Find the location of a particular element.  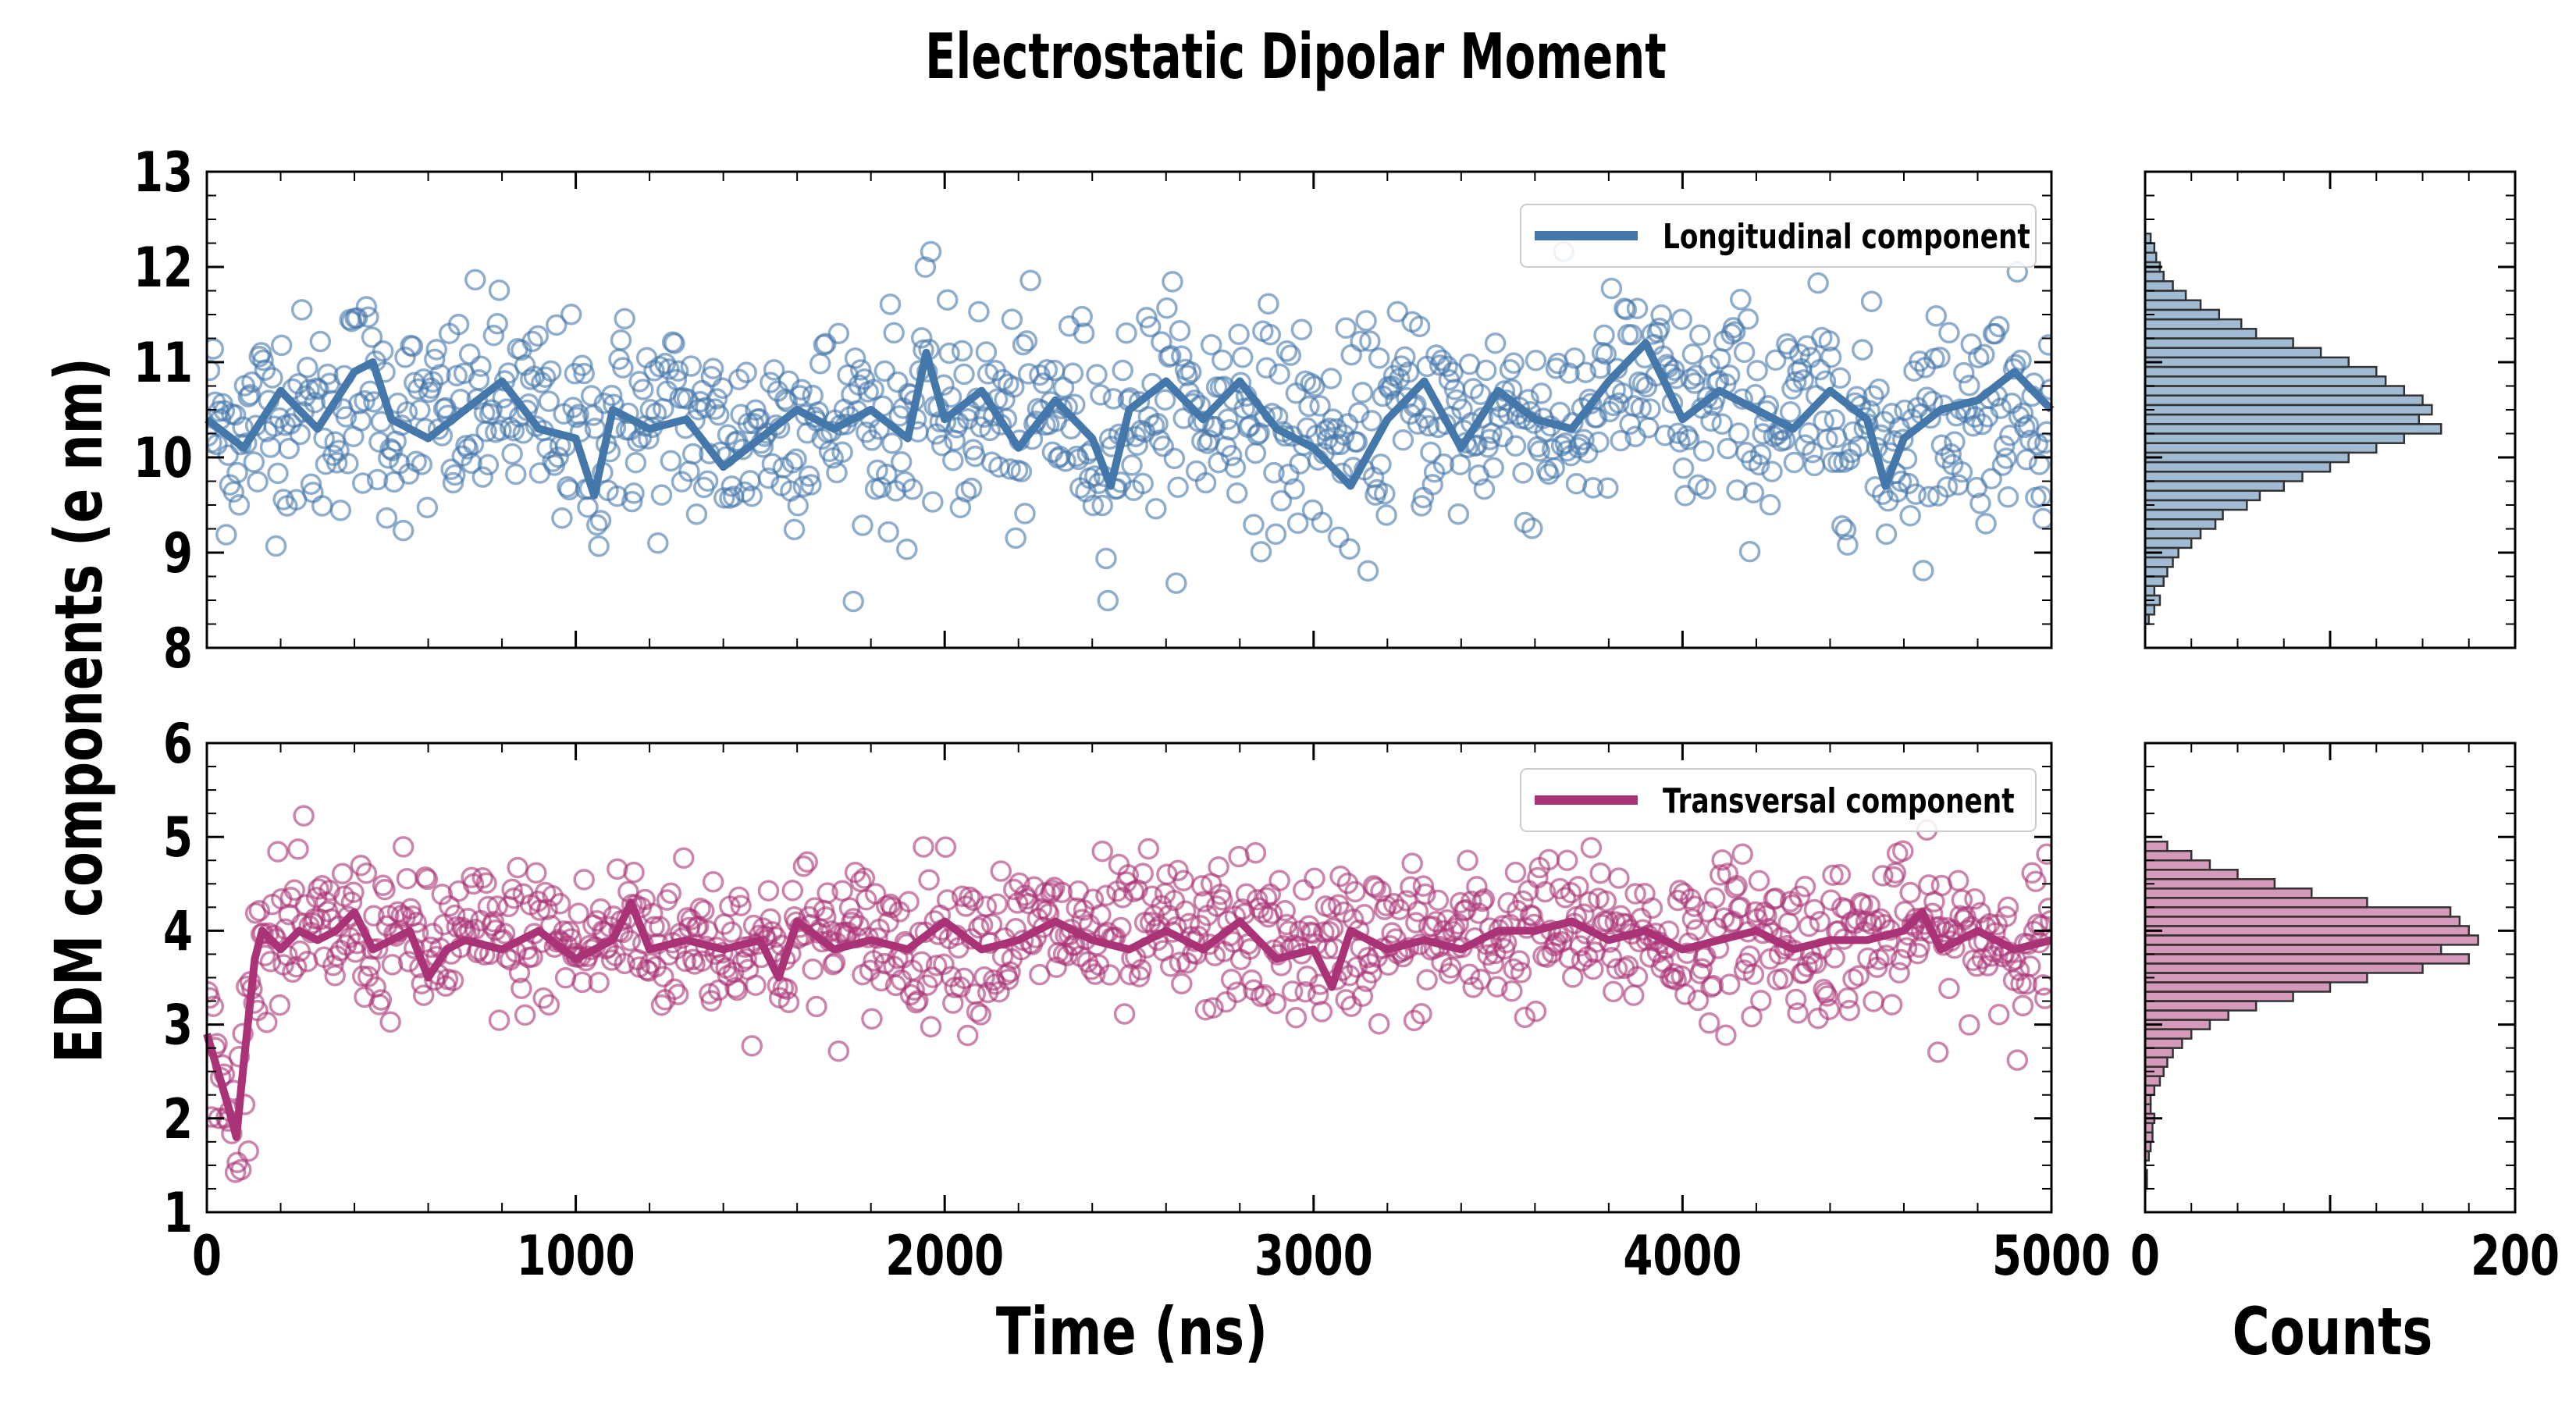

x-axis-label: Time (ns) is located at coordinates (1132, 1332).